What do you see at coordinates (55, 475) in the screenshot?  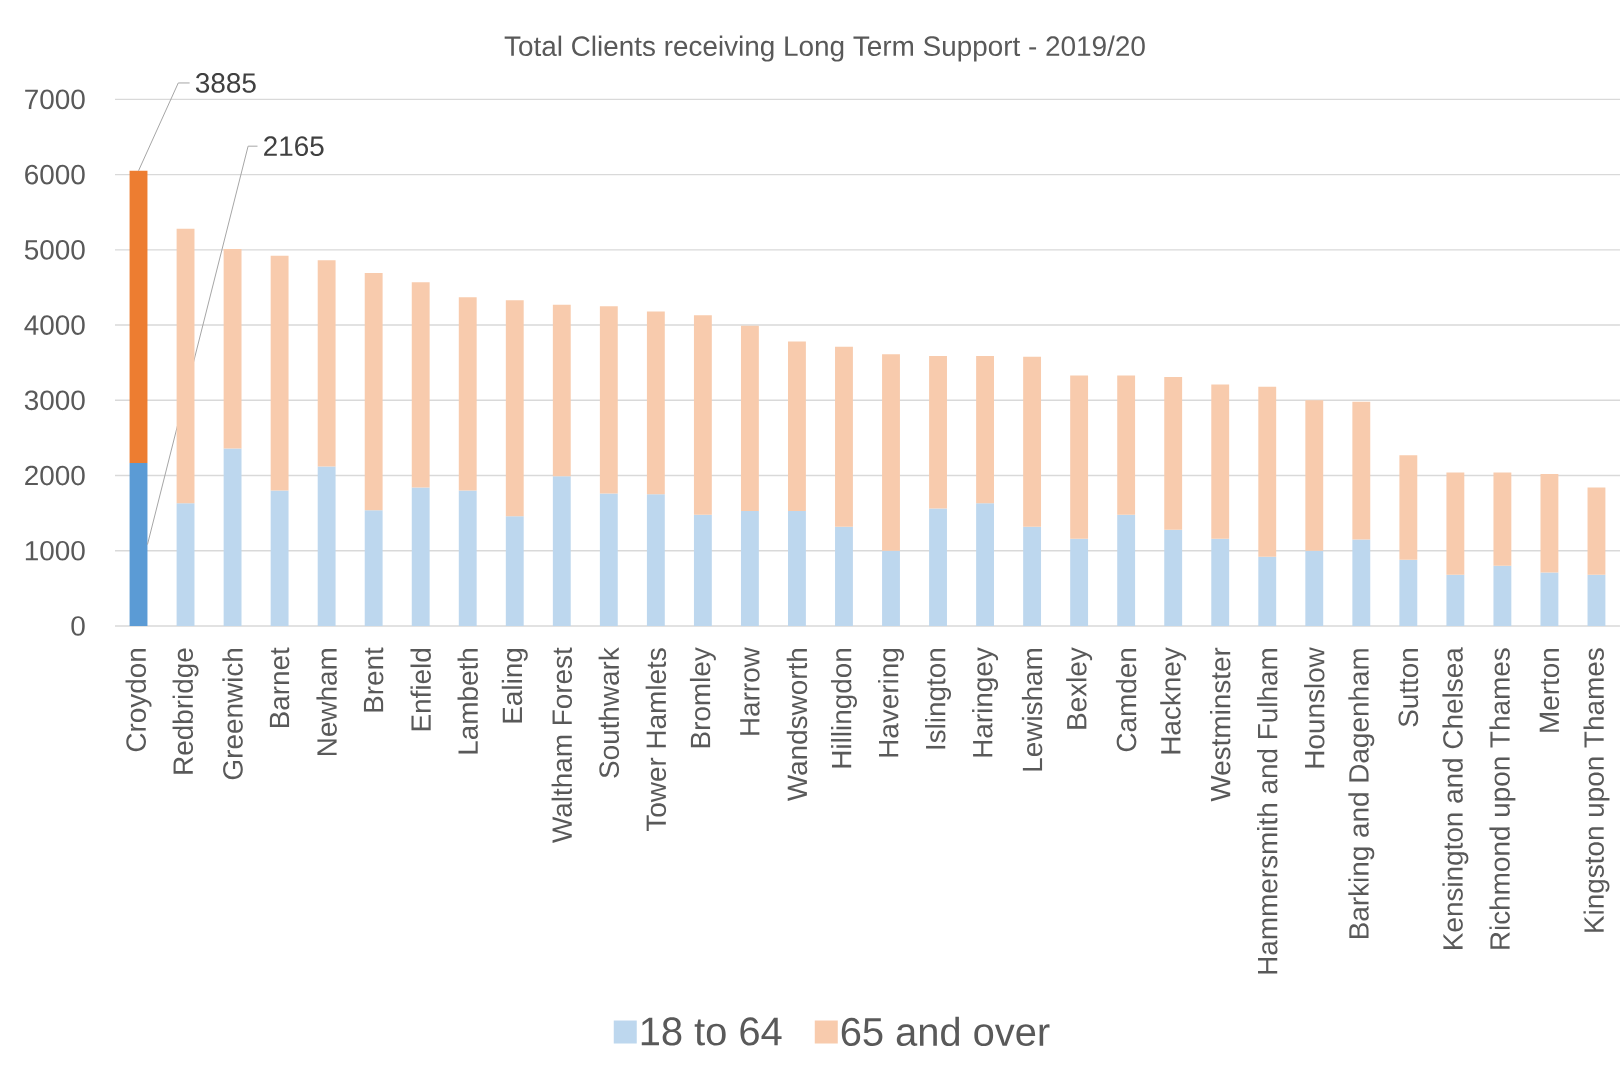 I see `y-tick-label: 2000` at bounding box center [55, 475].